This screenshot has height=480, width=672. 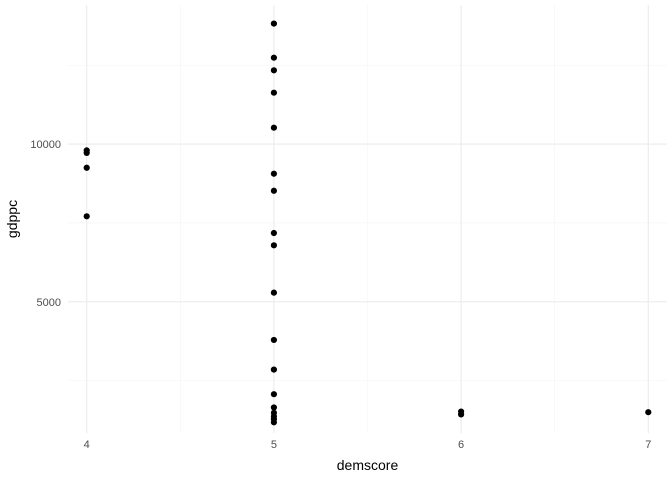 I want to click on y-tick-label: 10000, so click(x=45, y=145).